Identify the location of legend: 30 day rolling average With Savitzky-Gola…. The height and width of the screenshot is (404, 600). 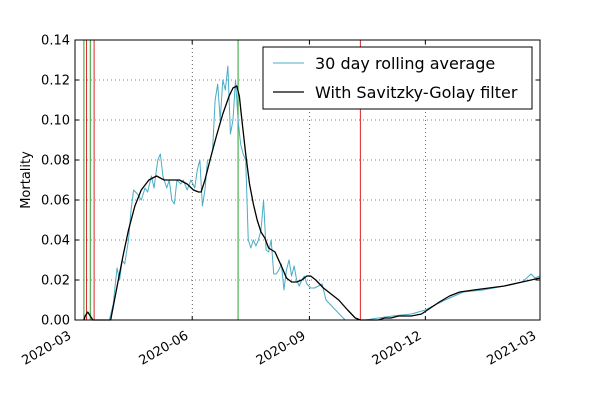
(397, 78).